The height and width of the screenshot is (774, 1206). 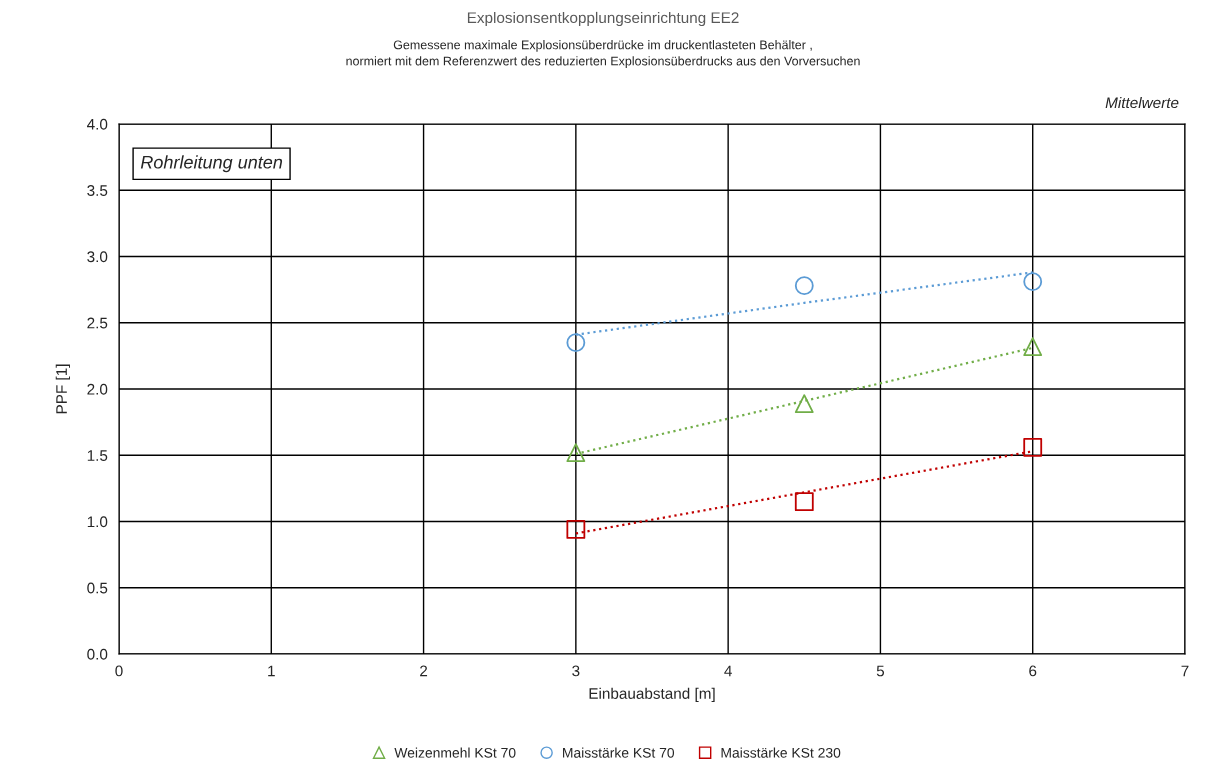 I want to click on x-tick-label: 3, so click(x=576, y=671).